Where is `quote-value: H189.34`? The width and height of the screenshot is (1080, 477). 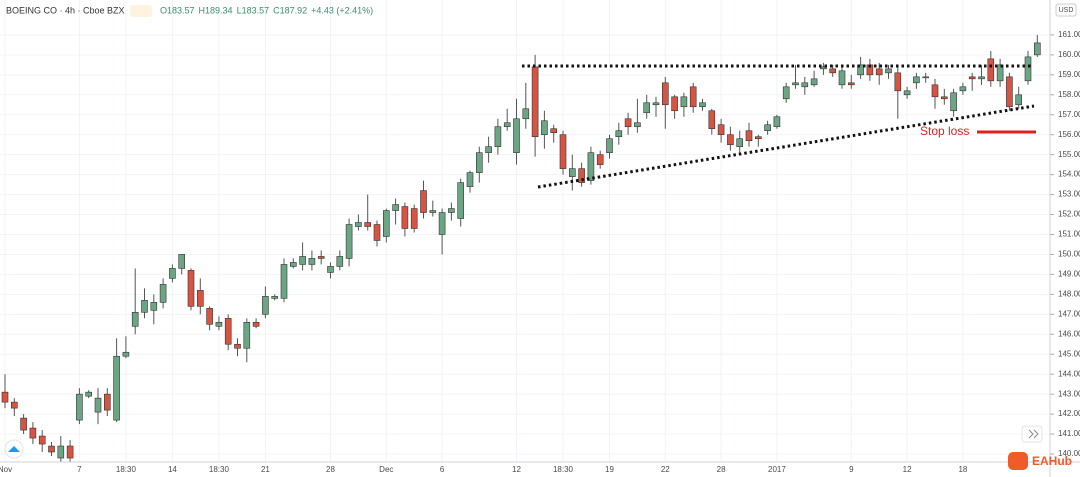 quote-value: H189.34 is located at coordinates (216, 10).